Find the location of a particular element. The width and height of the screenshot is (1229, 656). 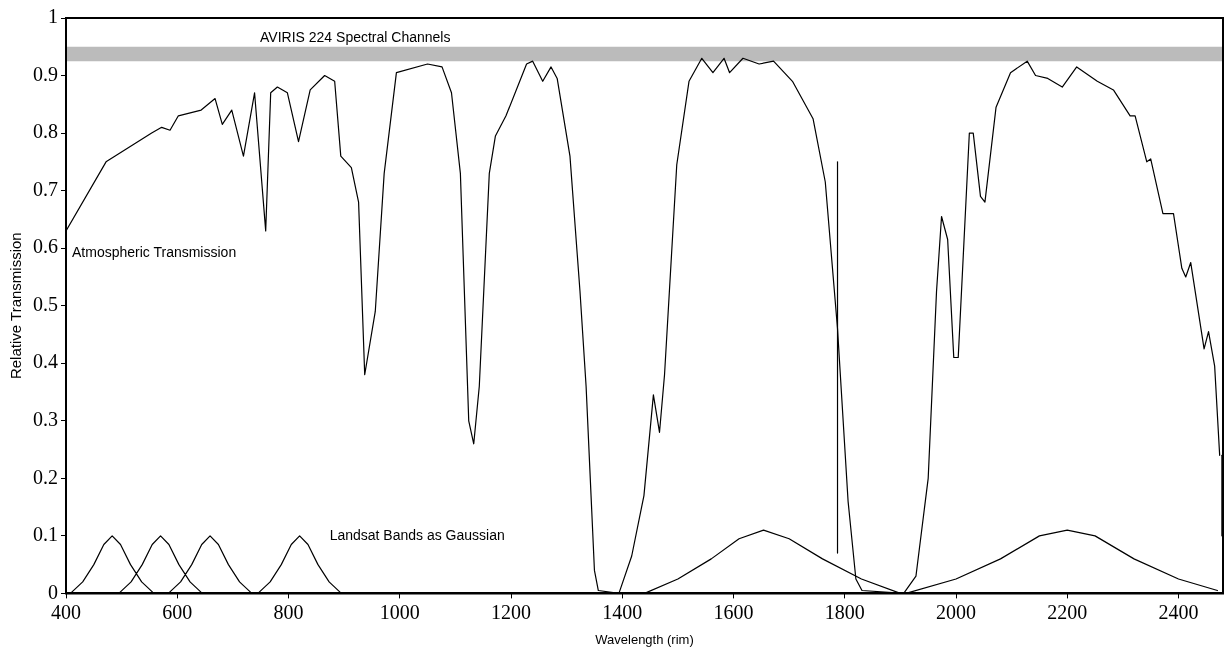

series-label: Landsat Bands as Gaussian is located at coordinates (417, 534).